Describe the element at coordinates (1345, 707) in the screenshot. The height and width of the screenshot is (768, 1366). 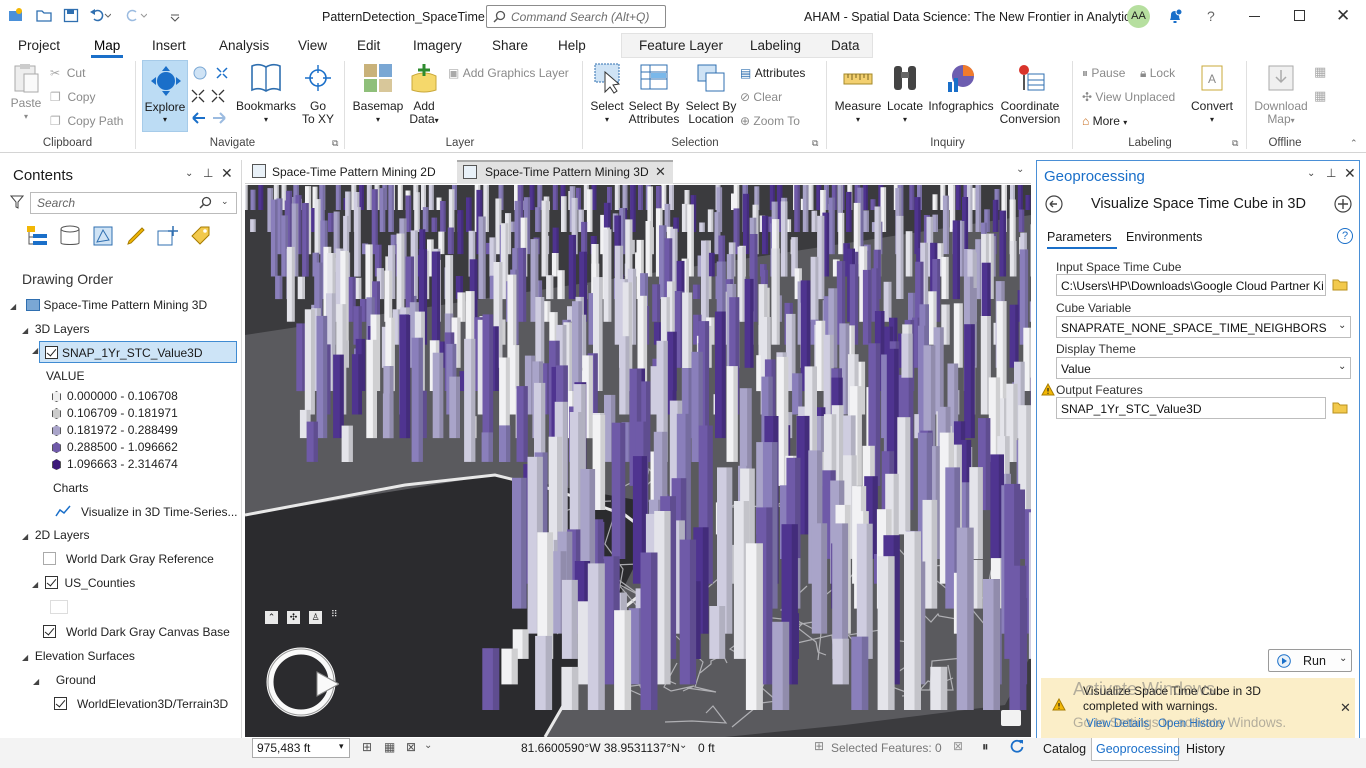
I see `dismiss-message-icon: ✕` at that location.